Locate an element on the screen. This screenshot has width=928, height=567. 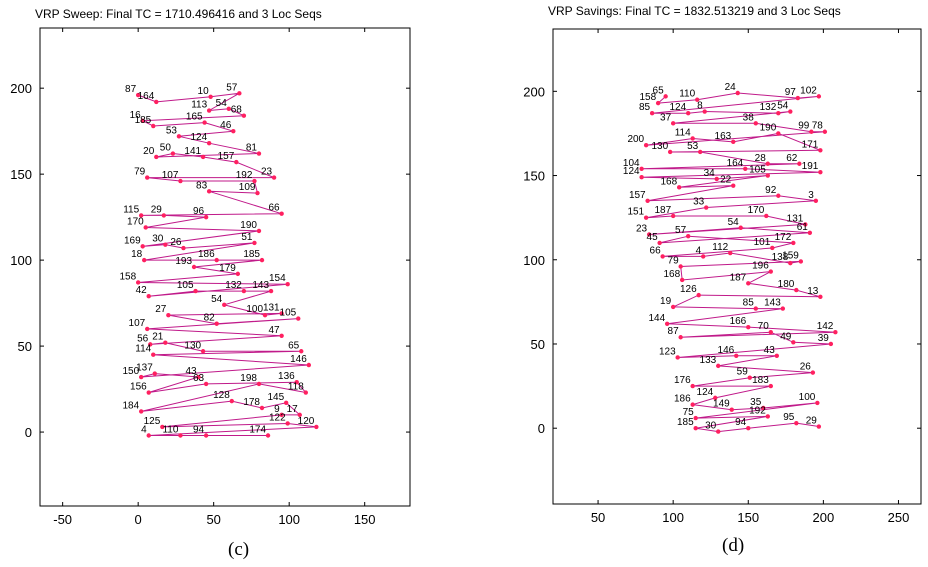
location-label: 123 is located at coordinates (667, 351).